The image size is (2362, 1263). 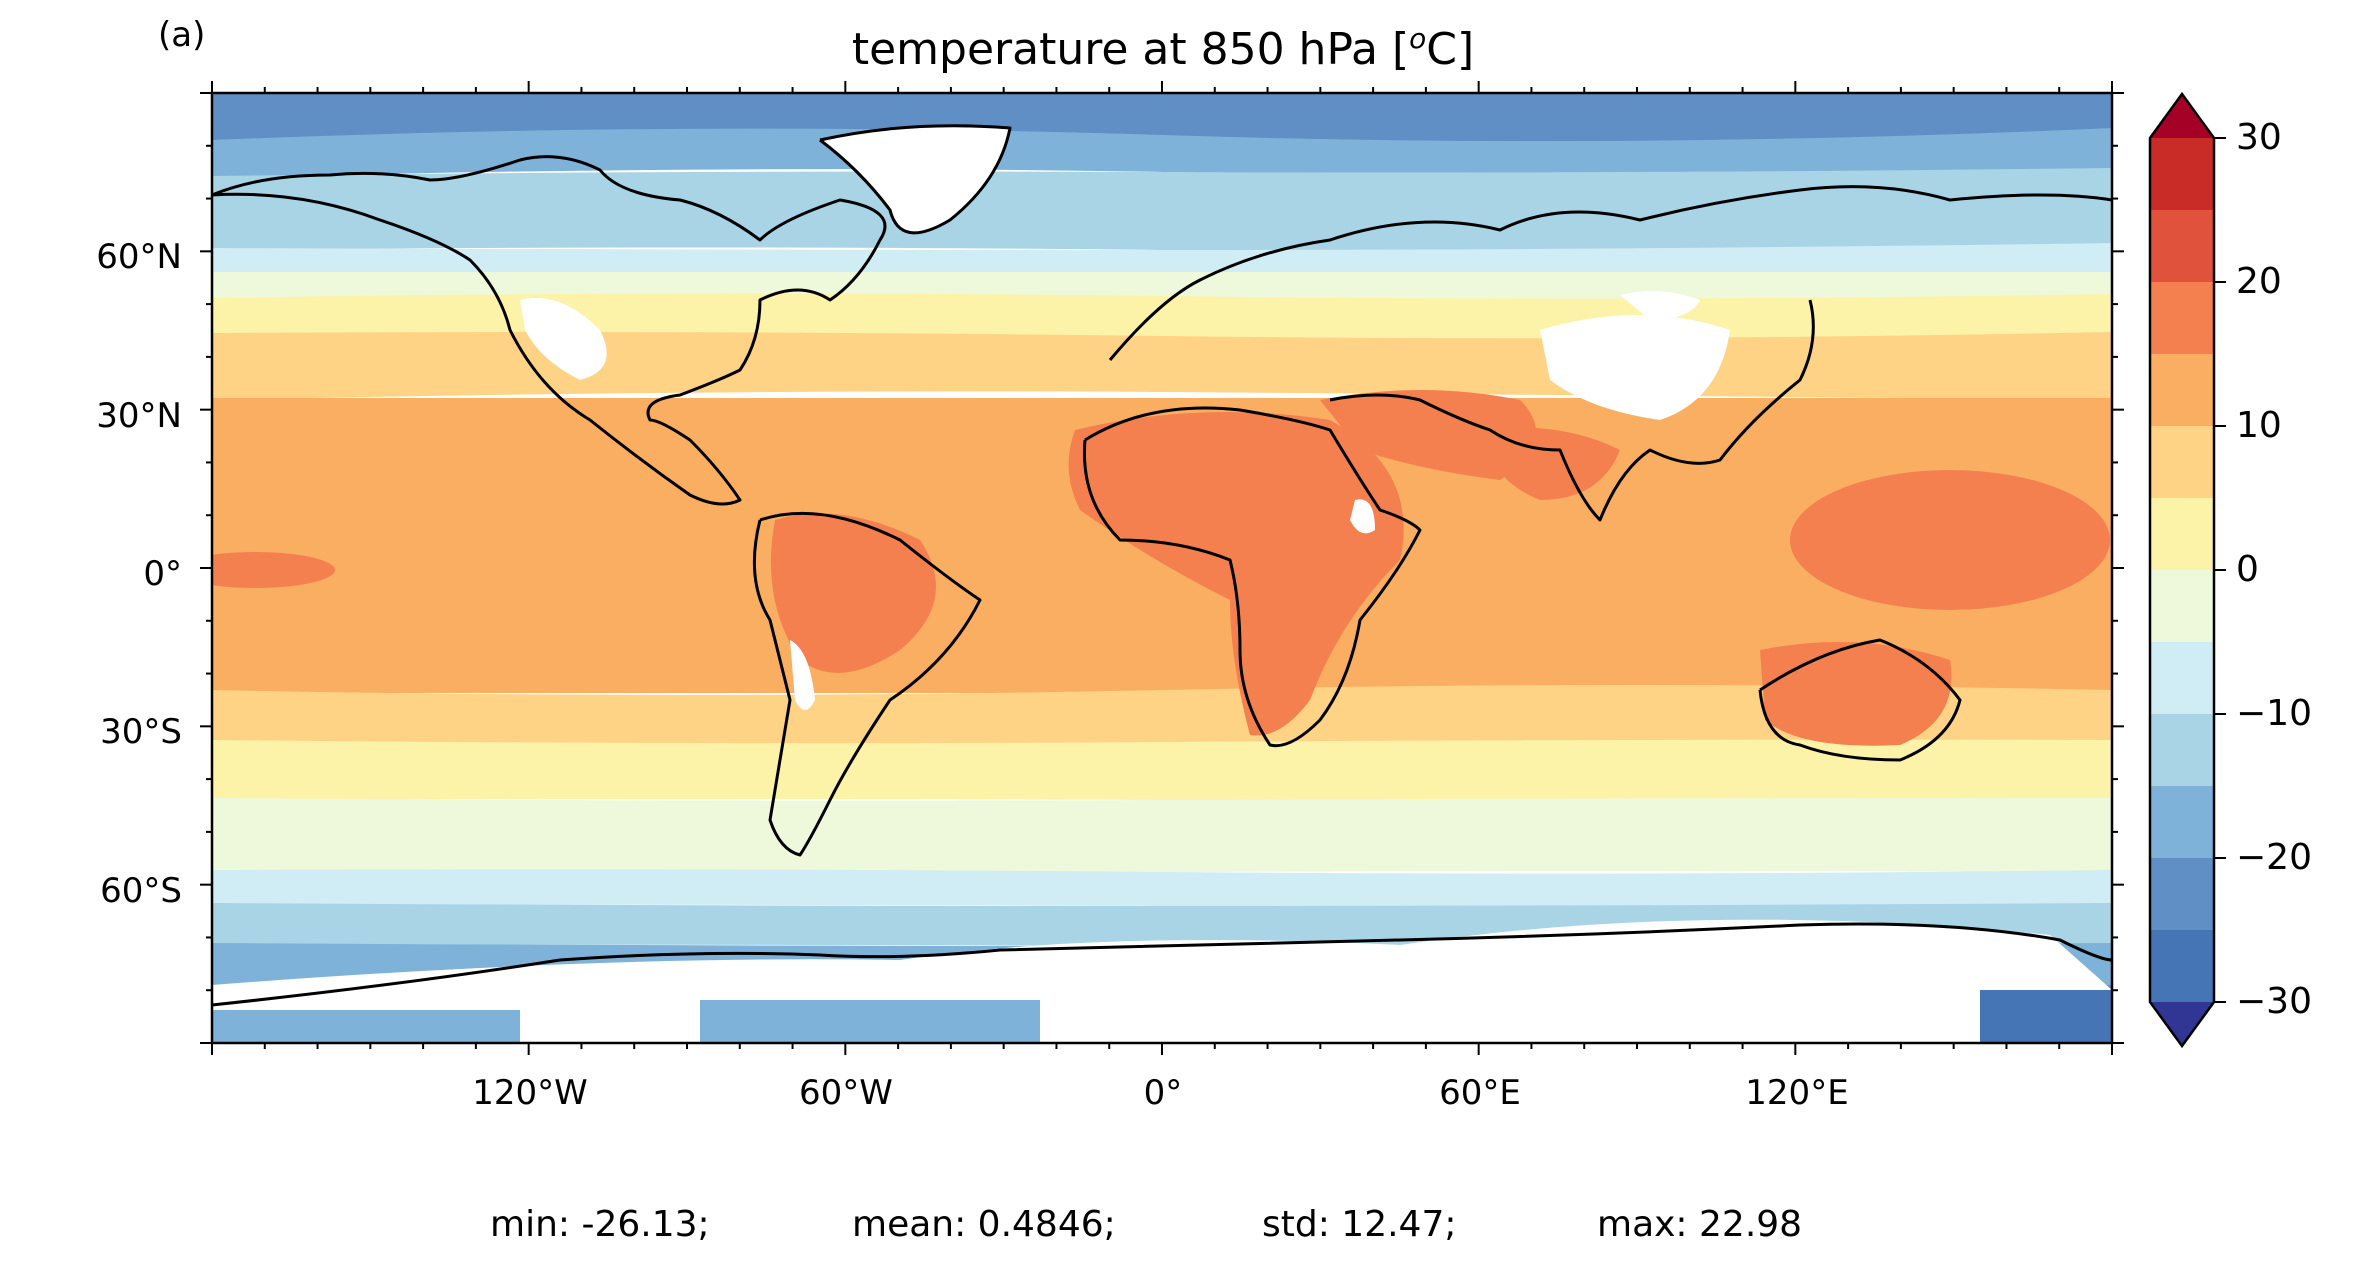 I want to click on lat-ticks: 60°N 30°N 0° 30°S 60°S, so click(x=139, y=574).